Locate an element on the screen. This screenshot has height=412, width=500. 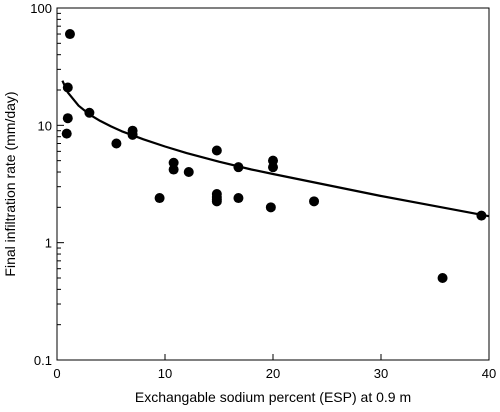
y-tick-label: 1 is located at coordinates (48, 243).